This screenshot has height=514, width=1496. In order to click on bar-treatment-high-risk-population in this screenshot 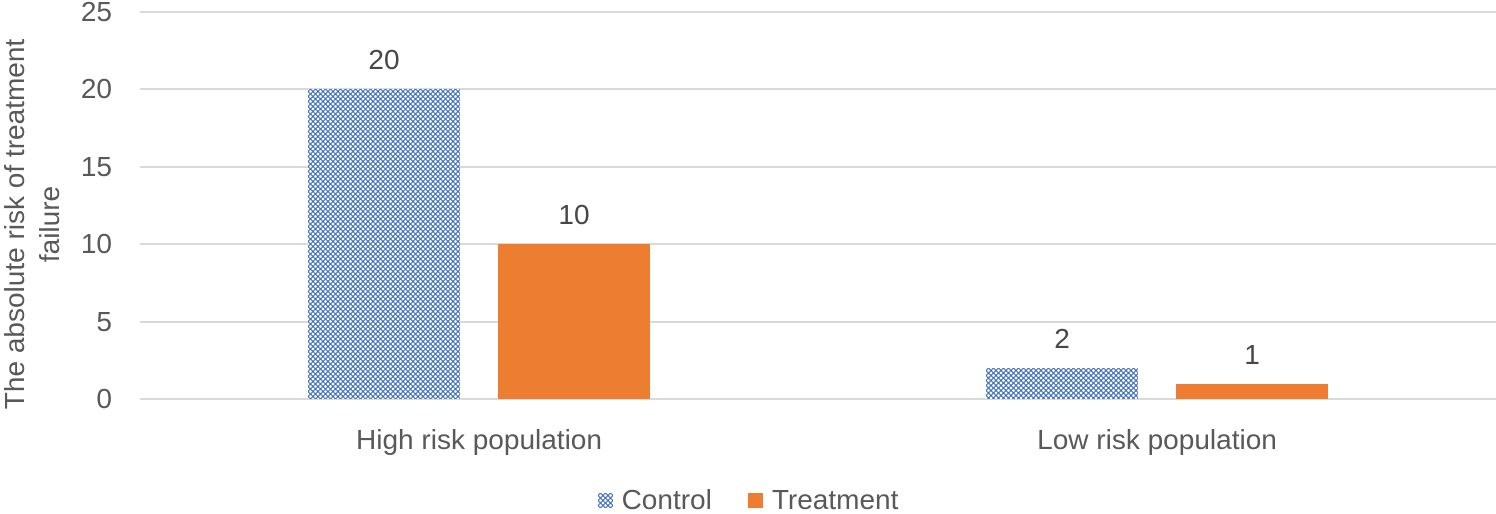, I will do `click(574, 321)`.